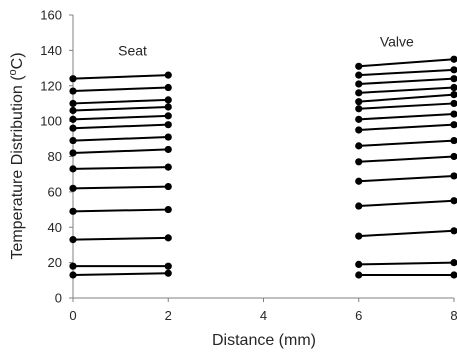 This screenshot has height=356, width=457. What do you see at coordinates (17, 60) in the screenshot?
I see `y-axis-title-unit: C)` at bounding box center [17, 60].